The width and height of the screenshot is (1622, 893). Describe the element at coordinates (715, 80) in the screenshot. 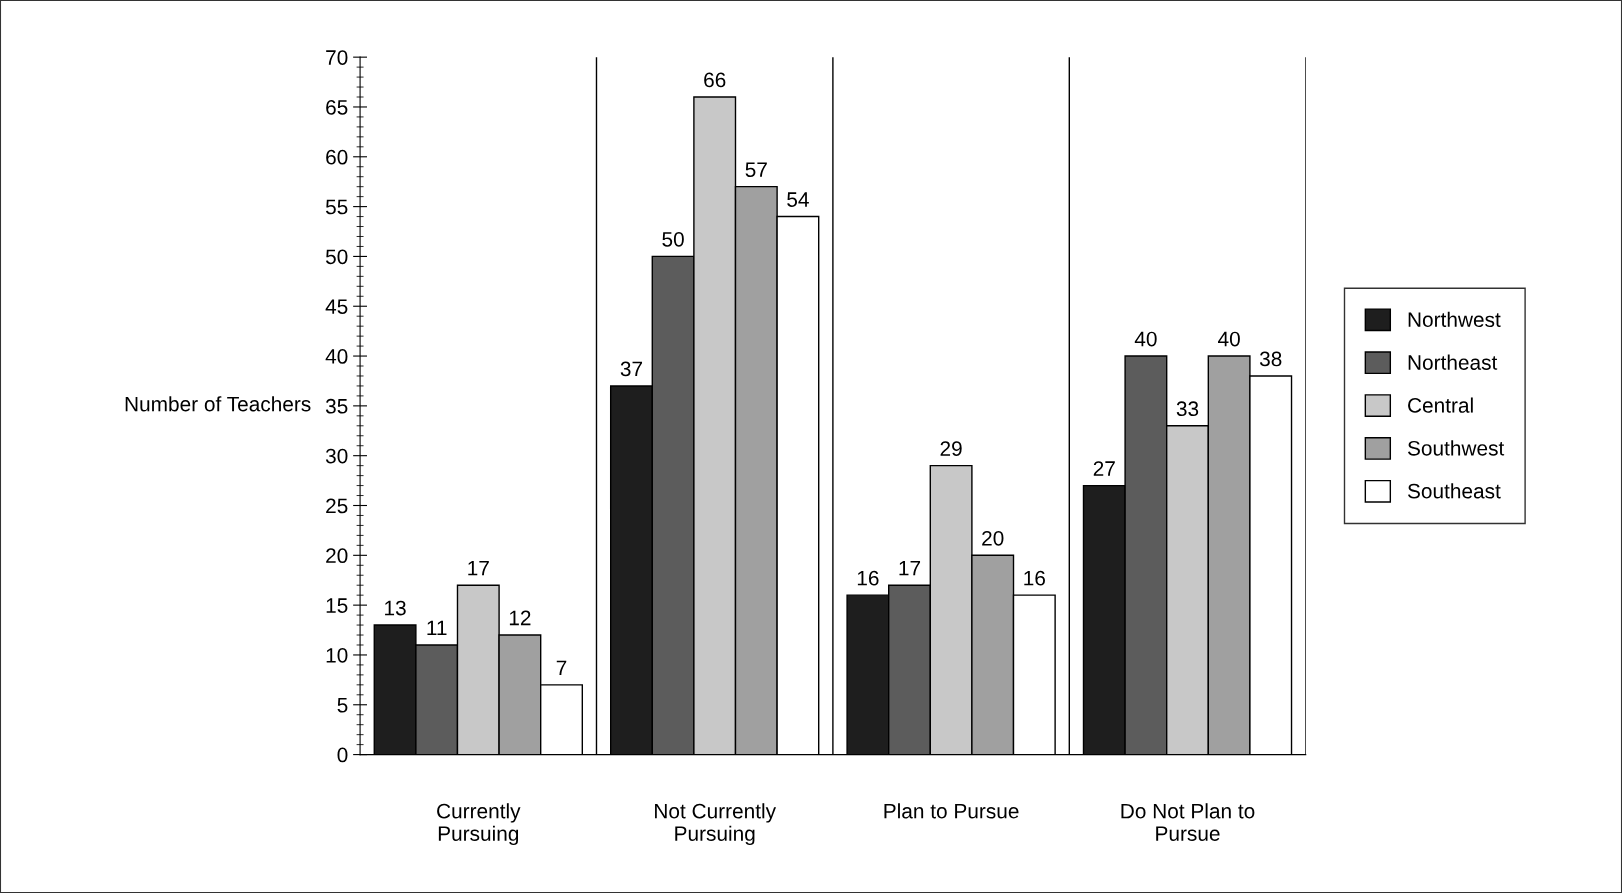

I see `data-label: 66` at that location.